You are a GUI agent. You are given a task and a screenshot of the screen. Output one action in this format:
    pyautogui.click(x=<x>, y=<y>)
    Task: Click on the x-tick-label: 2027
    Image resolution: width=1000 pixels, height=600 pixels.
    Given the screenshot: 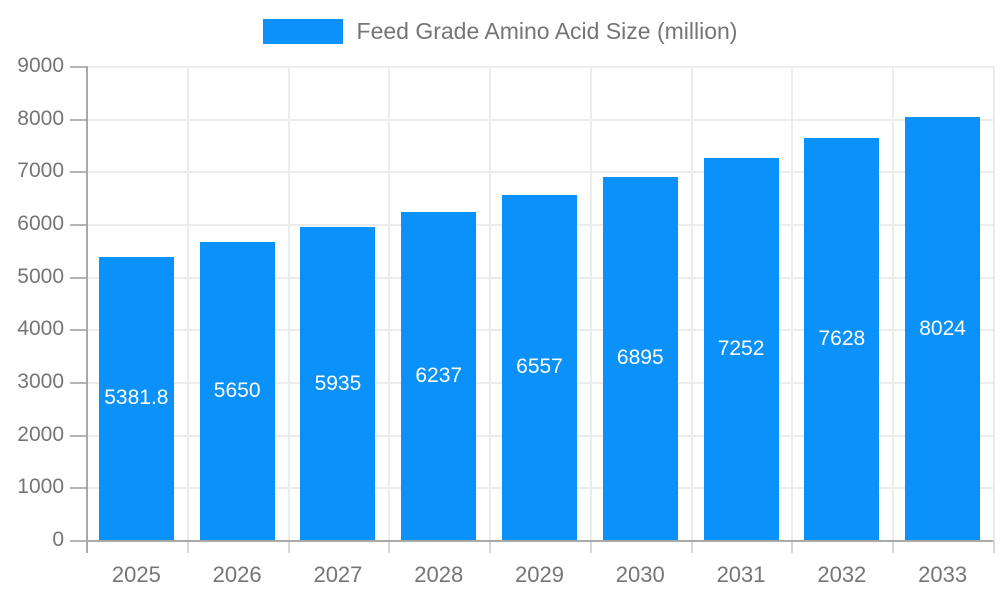 What is the action you would take?
    pyautogui.click(x=338, y=574)
    